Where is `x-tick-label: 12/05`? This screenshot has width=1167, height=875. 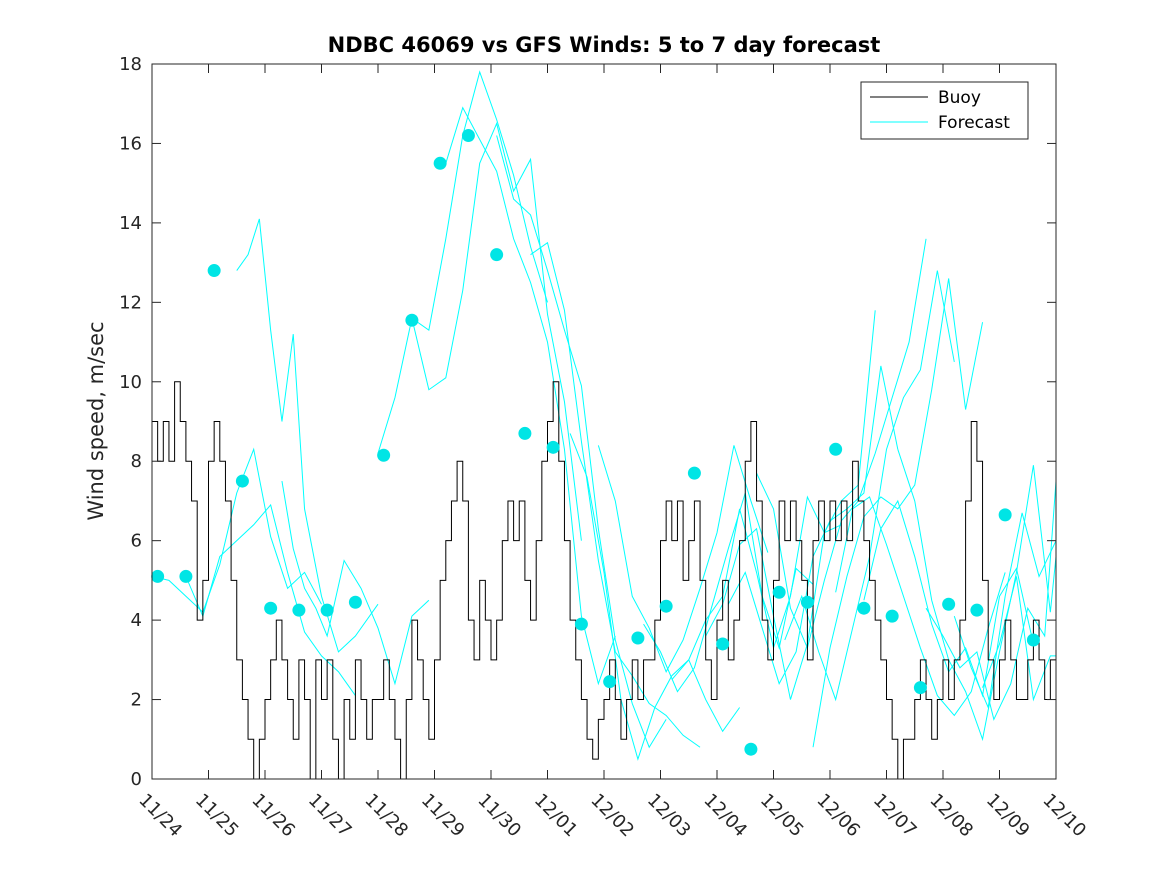 x-tick-label: 12/05 is located at coordinates (782, 816).